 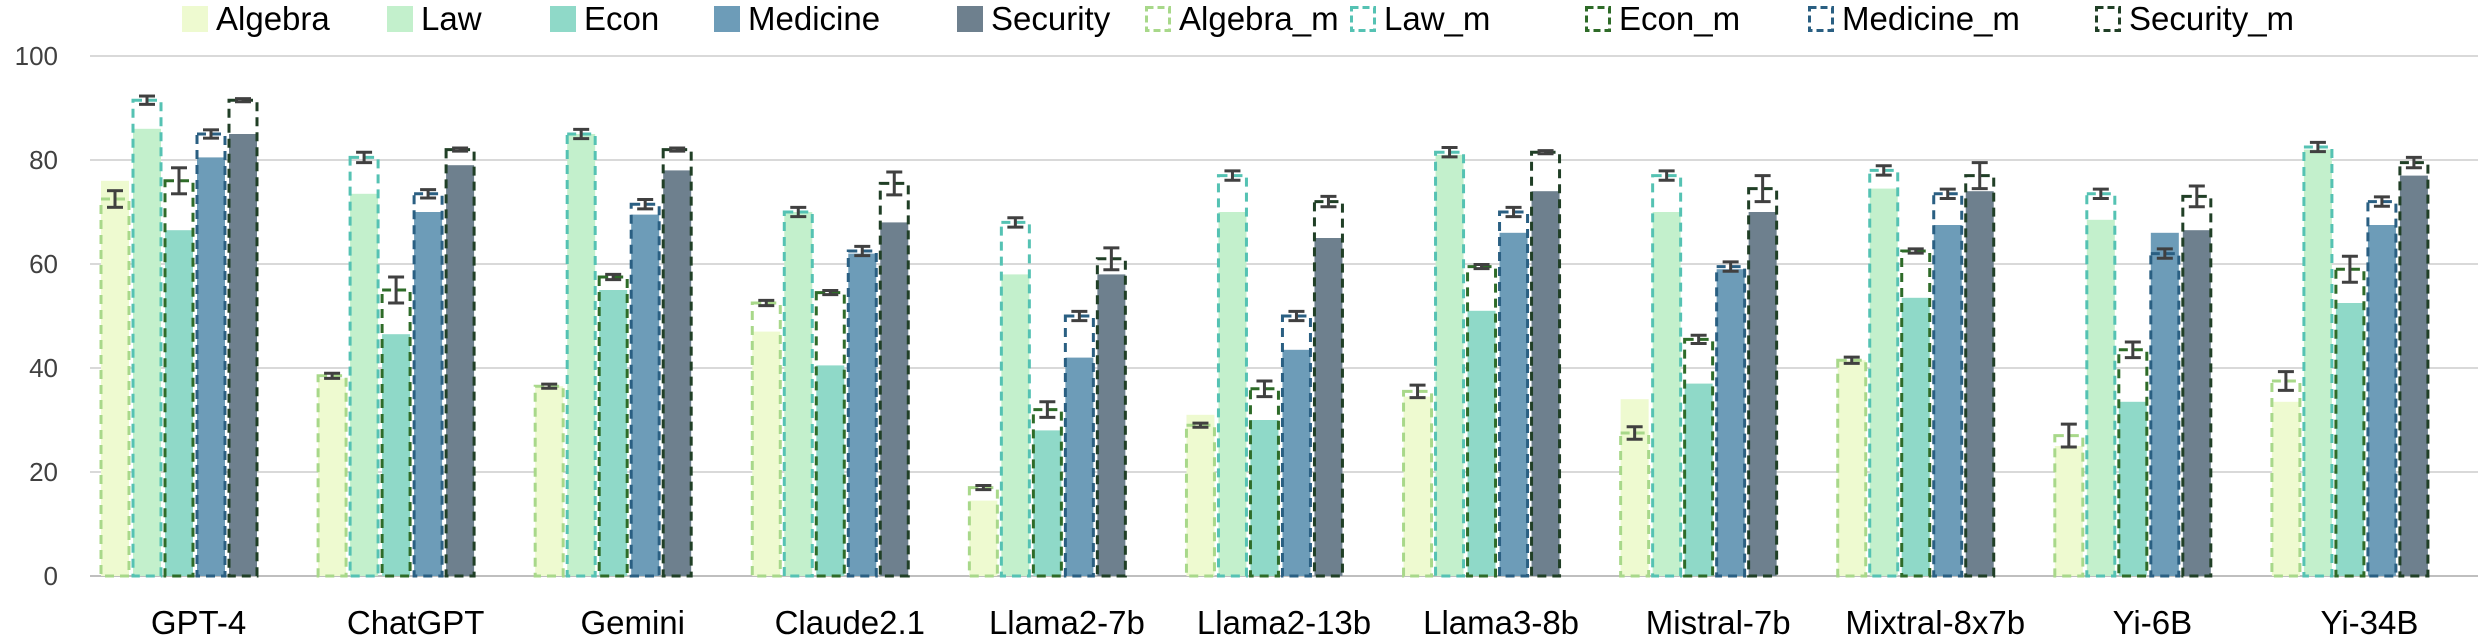 I want to click on legend-label: Algebra, so click(x=273, y=18).